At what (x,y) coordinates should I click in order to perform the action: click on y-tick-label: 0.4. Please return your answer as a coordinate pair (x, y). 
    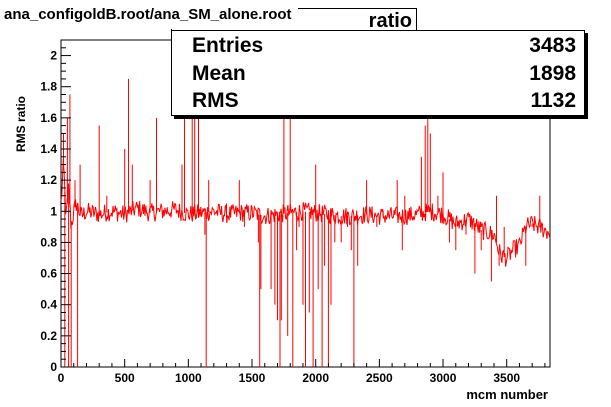
    Looking at the image, I should click on (48, 305).